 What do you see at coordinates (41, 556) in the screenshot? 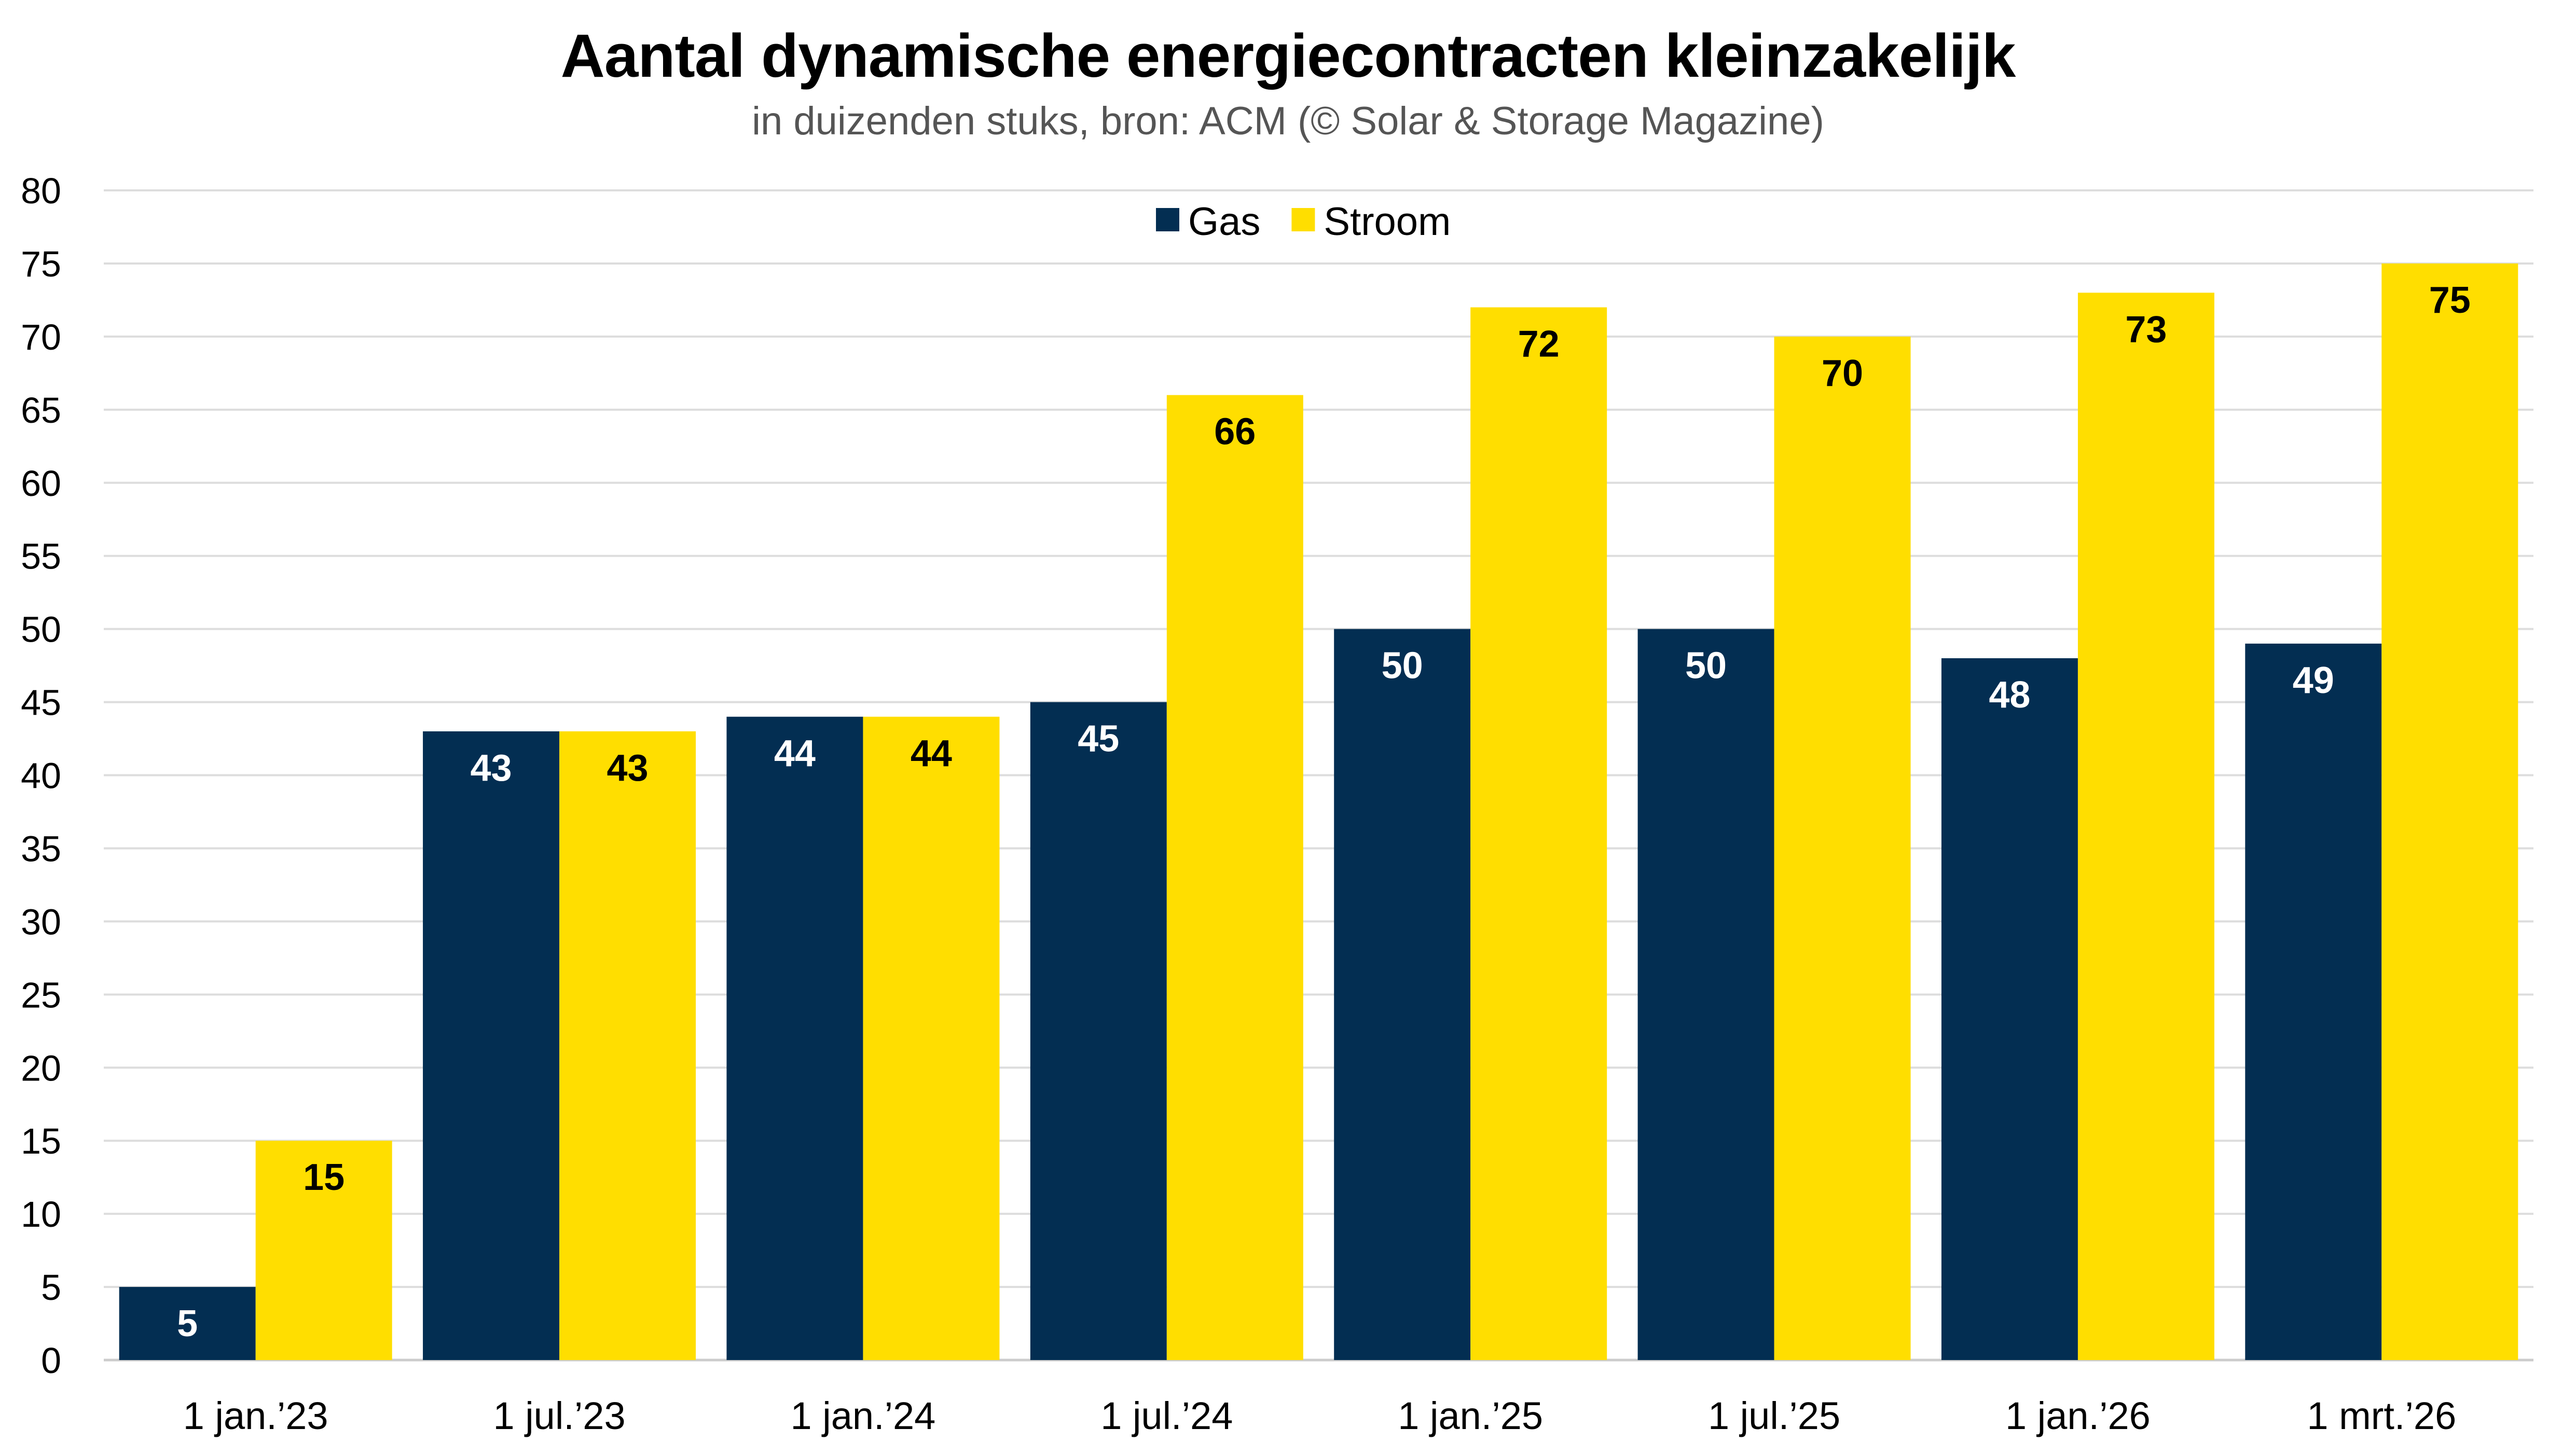
I see `y-tick-label: 55` at bounding box center [41, 556].